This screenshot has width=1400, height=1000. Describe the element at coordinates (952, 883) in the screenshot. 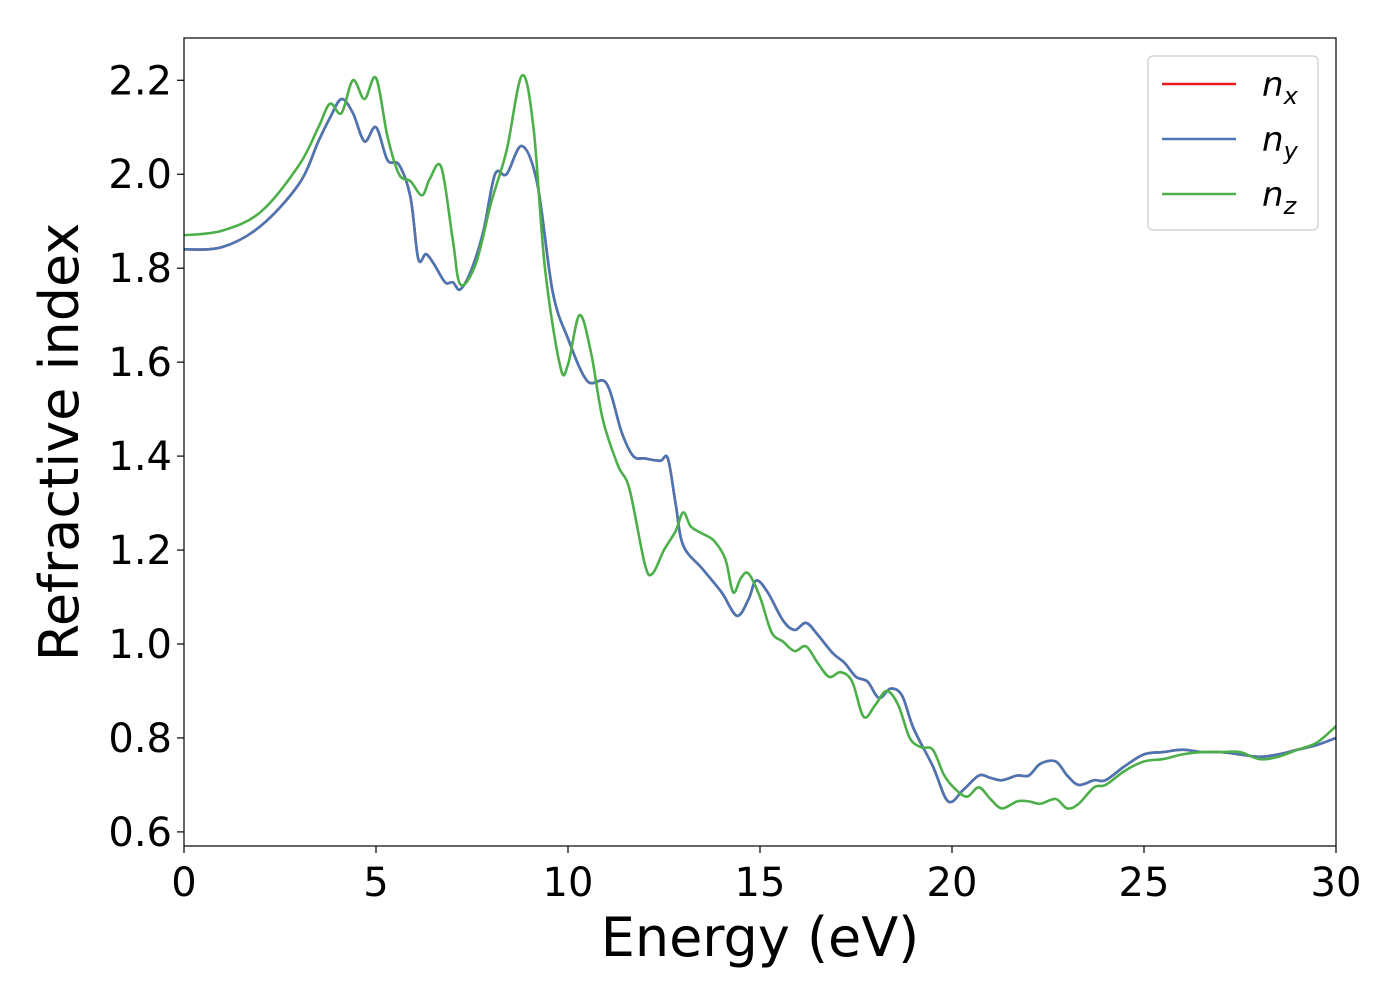

I see `x-tick-label: 20` at that location.